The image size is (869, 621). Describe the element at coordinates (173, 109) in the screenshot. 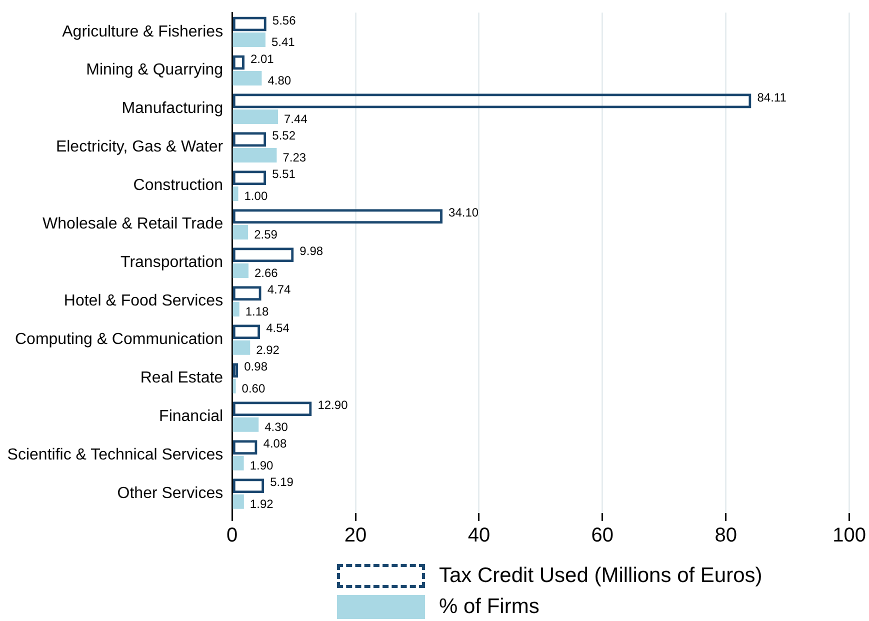

I see `y-tick-label: Manufacturing` at that location.